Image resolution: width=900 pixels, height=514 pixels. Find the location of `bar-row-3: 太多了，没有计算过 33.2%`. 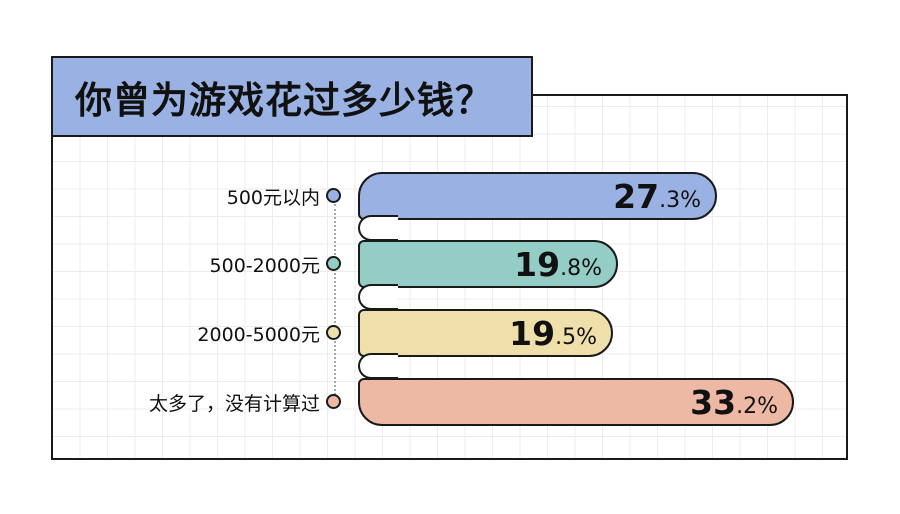

bar-row-3: 太多了，没有计算过 33.2% is located at coordinates (450, 402).